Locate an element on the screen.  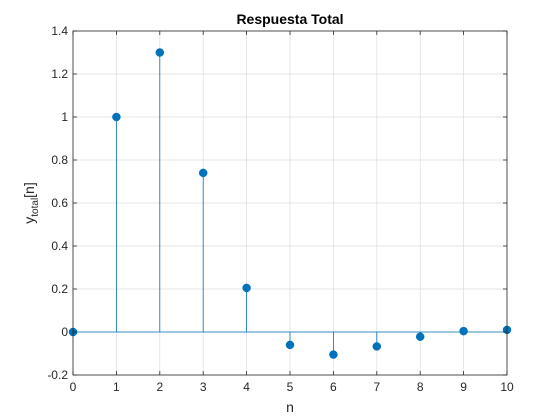
y-axis-title: ytotal[n] is located at coordinates (31, 202).